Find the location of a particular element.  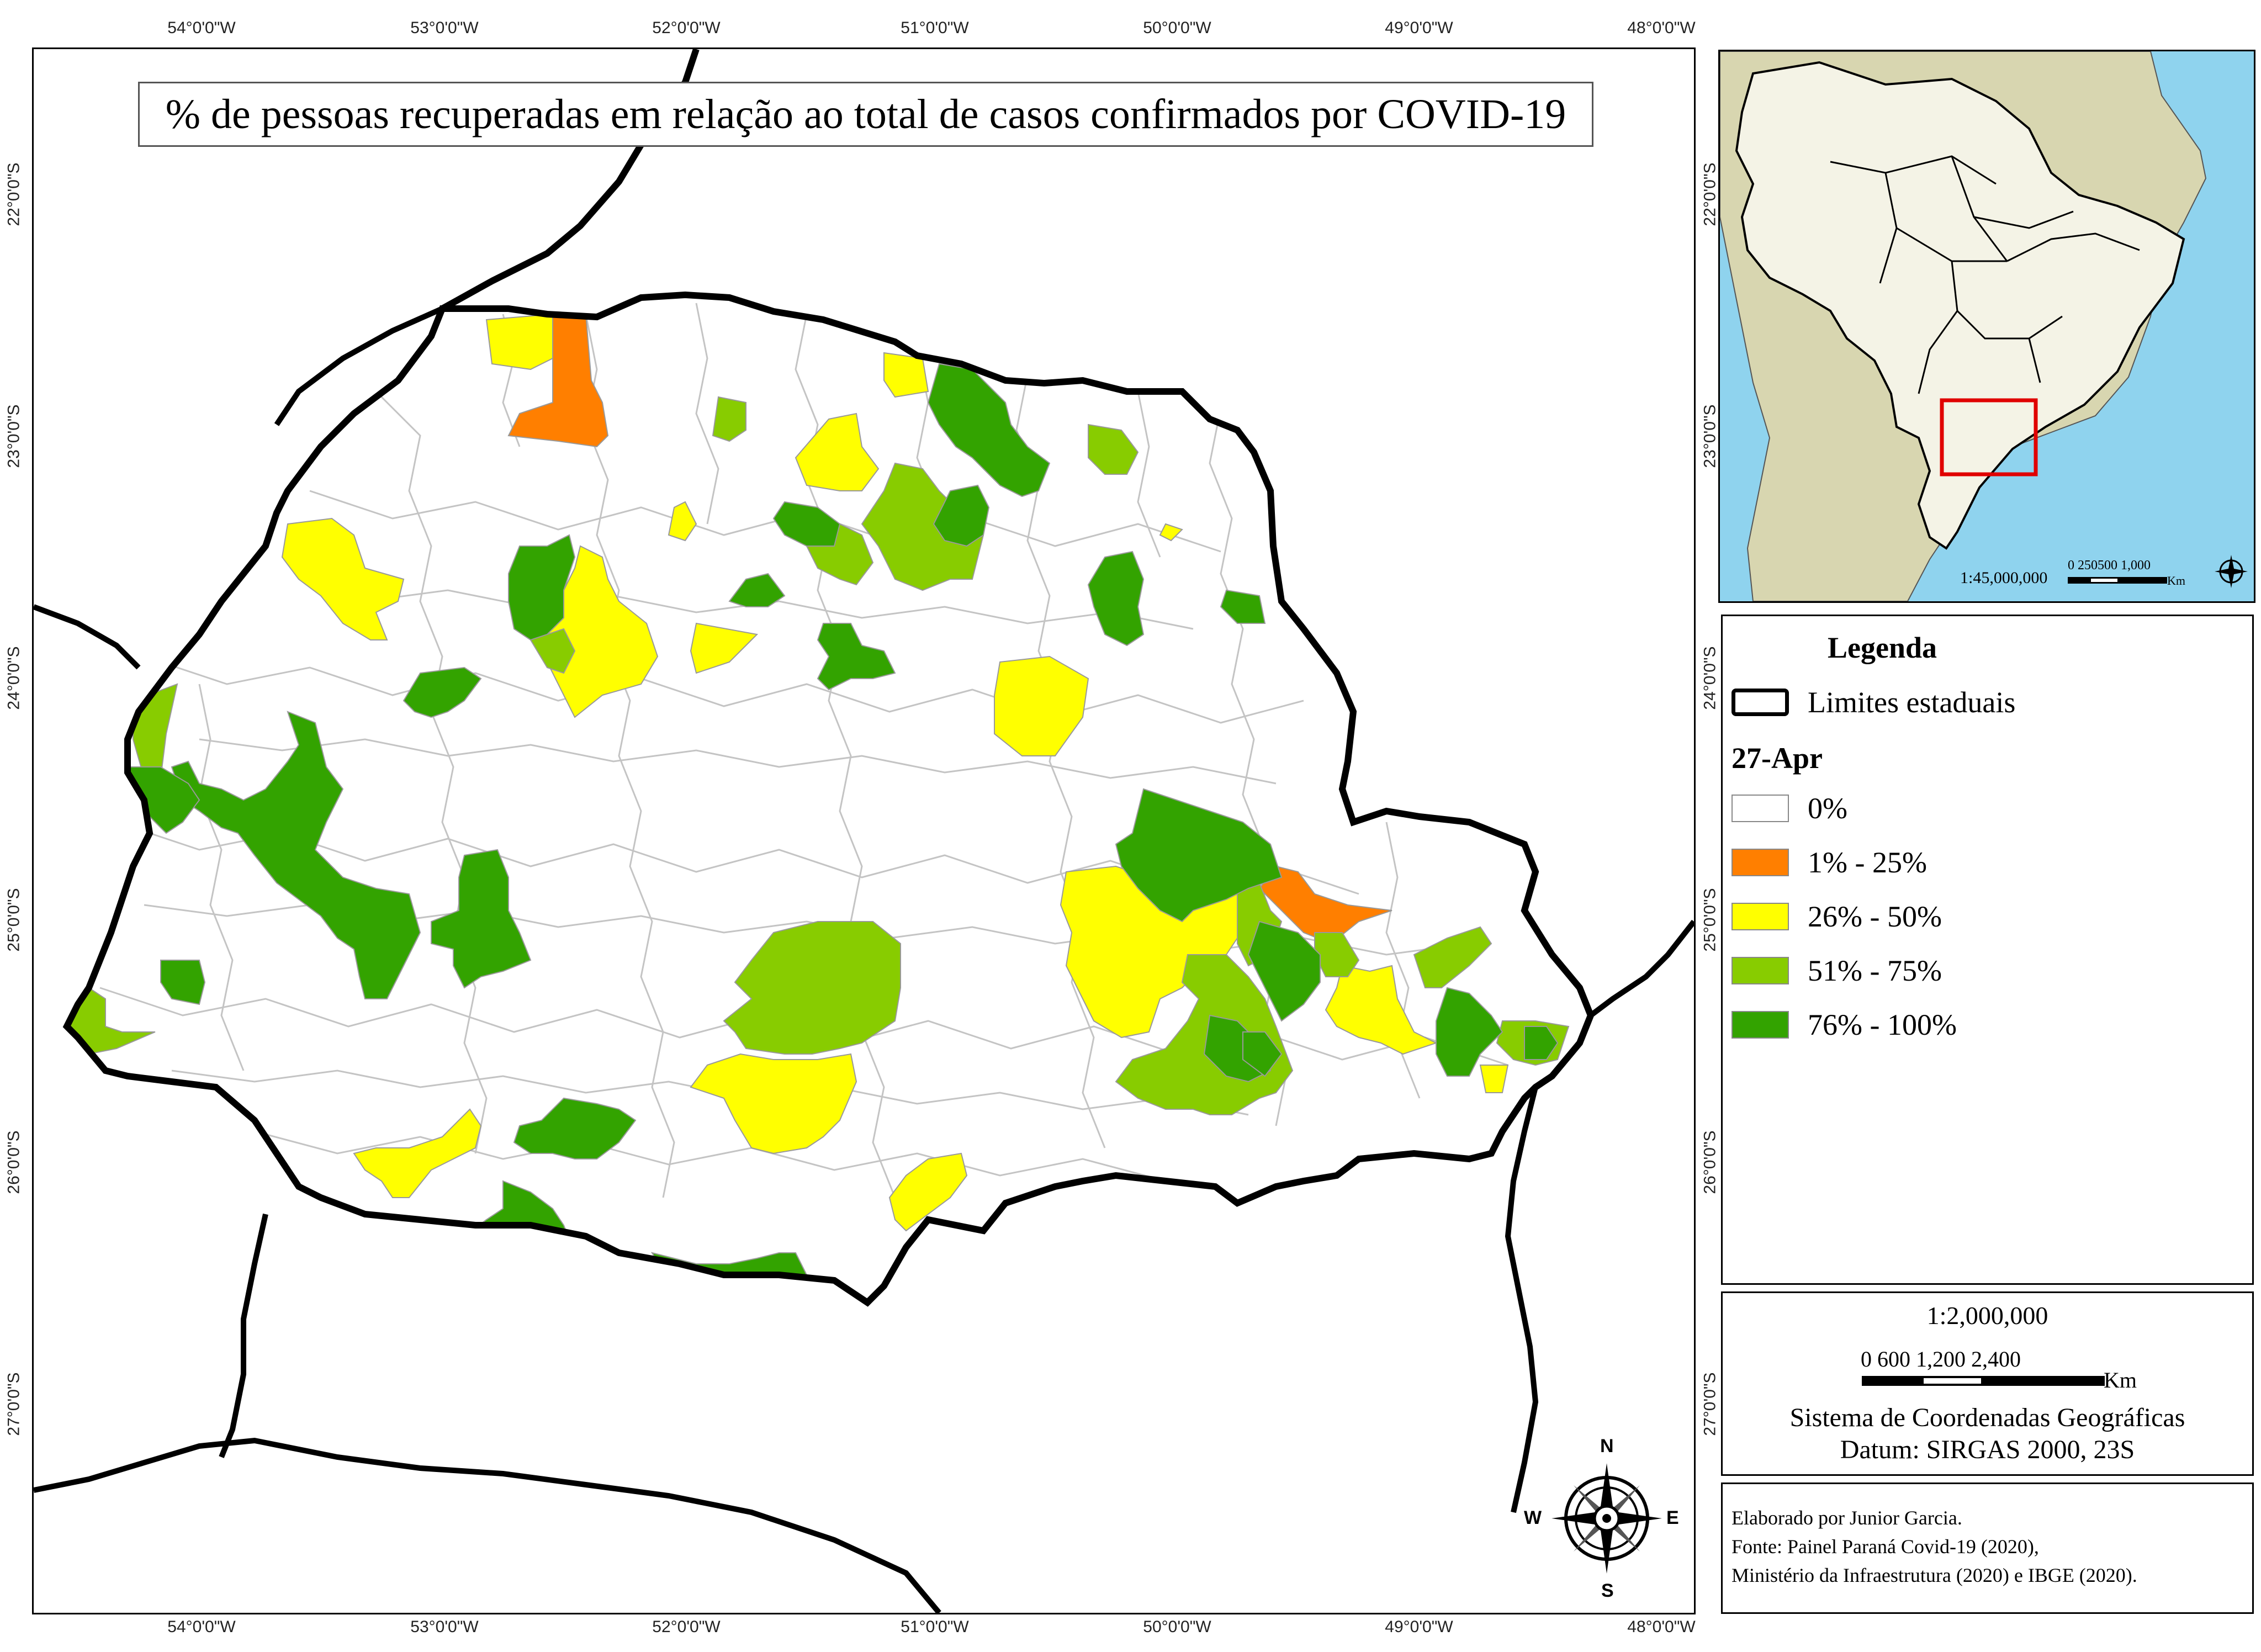

state-border-west is located at coordinates (87, 637).